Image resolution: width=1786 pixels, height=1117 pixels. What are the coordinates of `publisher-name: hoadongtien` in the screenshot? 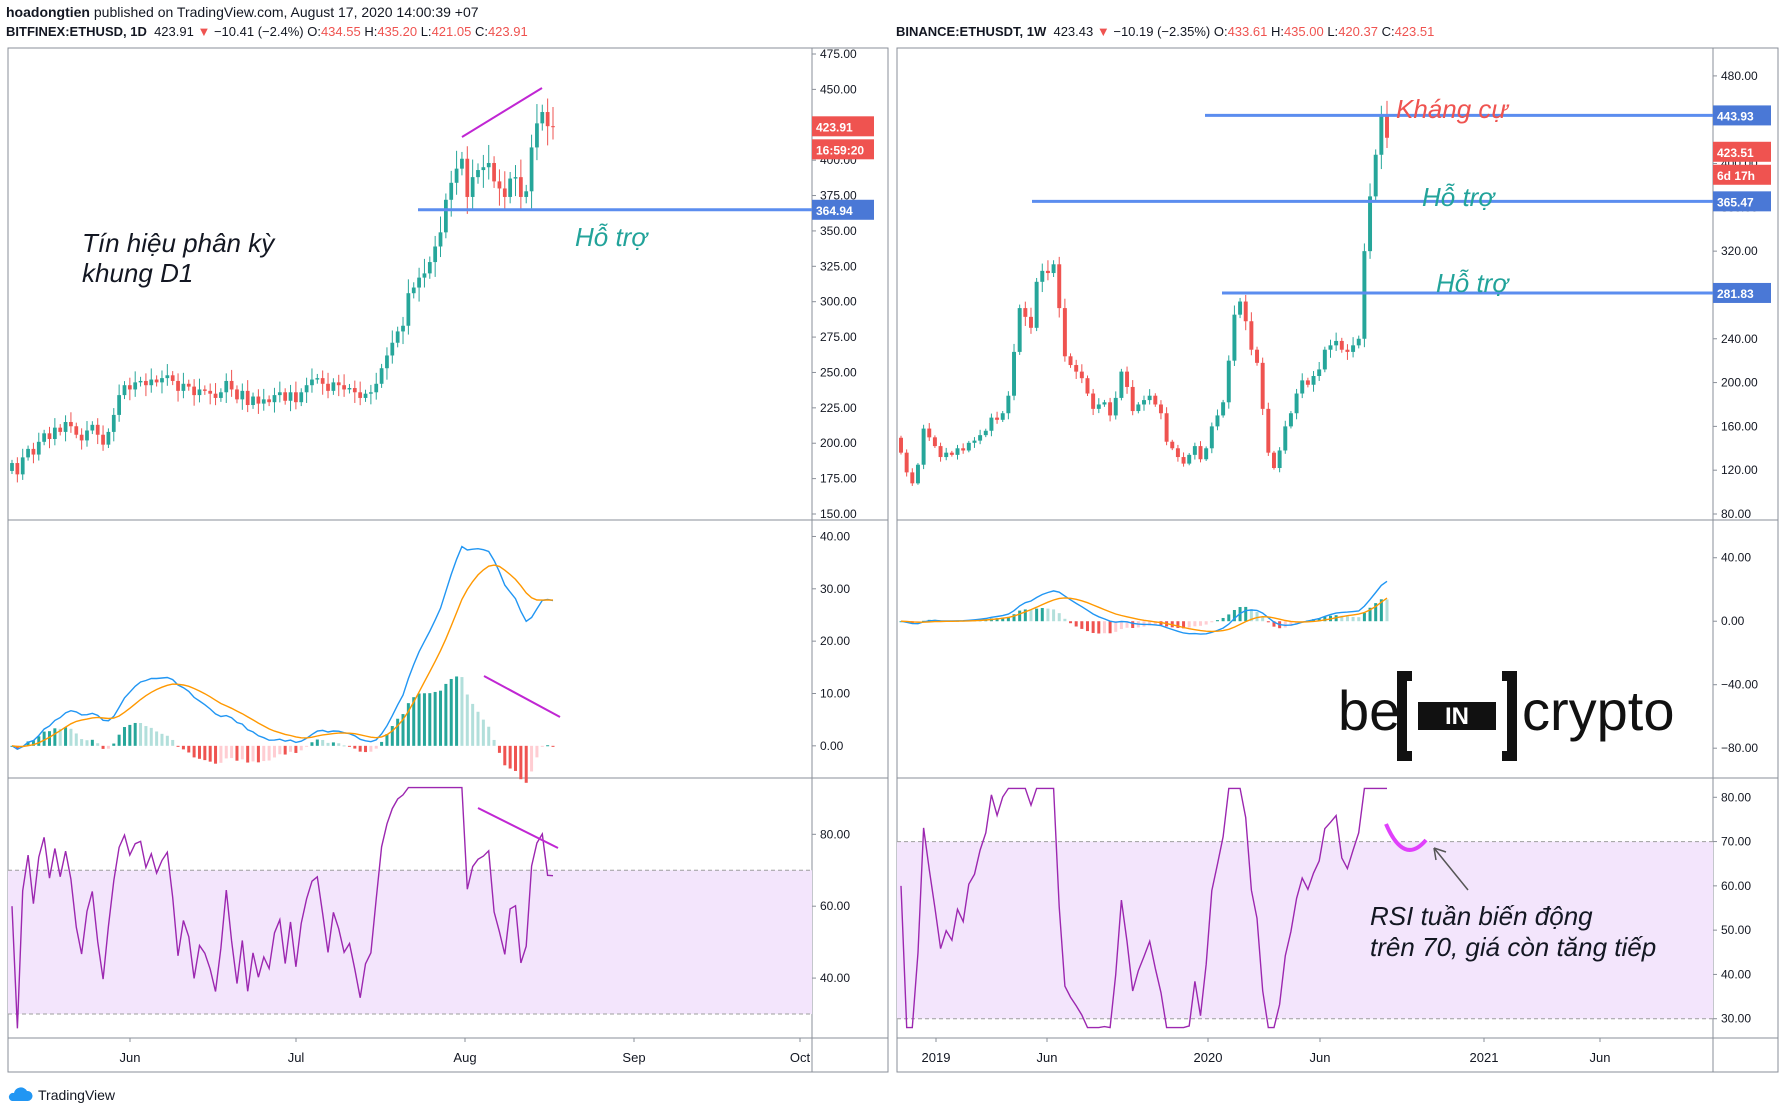 It's located at (48, 12).